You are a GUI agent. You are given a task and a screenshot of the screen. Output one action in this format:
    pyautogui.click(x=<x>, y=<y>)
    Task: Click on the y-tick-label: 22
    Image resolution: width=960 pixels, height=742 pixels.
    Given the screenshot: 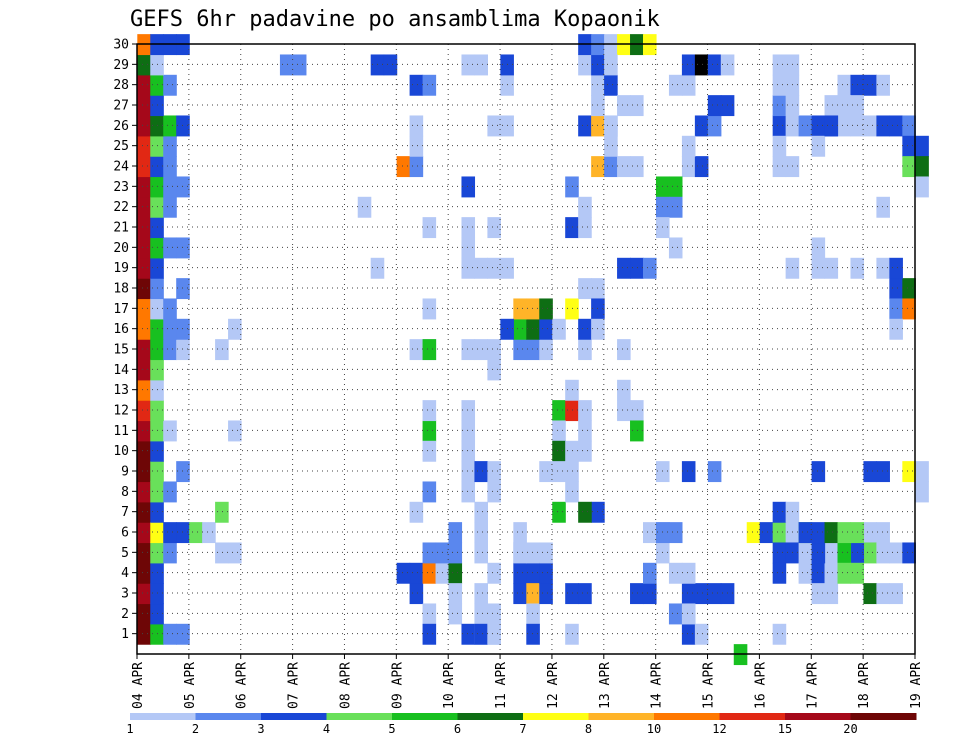 What is the action you would take?
    pyautogui.click(x=121, y=207)
    